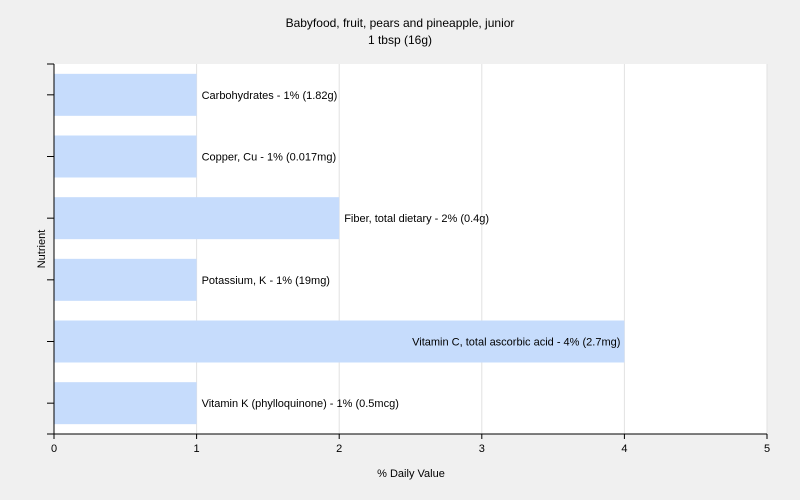 Image resolution: width=800 pixels, height=500 pixels. I want to click on bar-label: Potassium, K - 1% (19mg), so click(266, 281).